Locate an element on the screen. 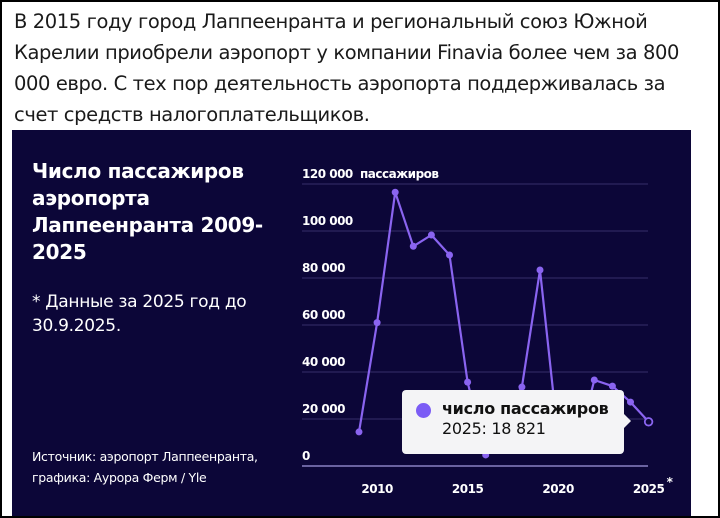 This screenshot has height=518, width=720. x-tick-label: 2015 is located at coordinates (468, 489).